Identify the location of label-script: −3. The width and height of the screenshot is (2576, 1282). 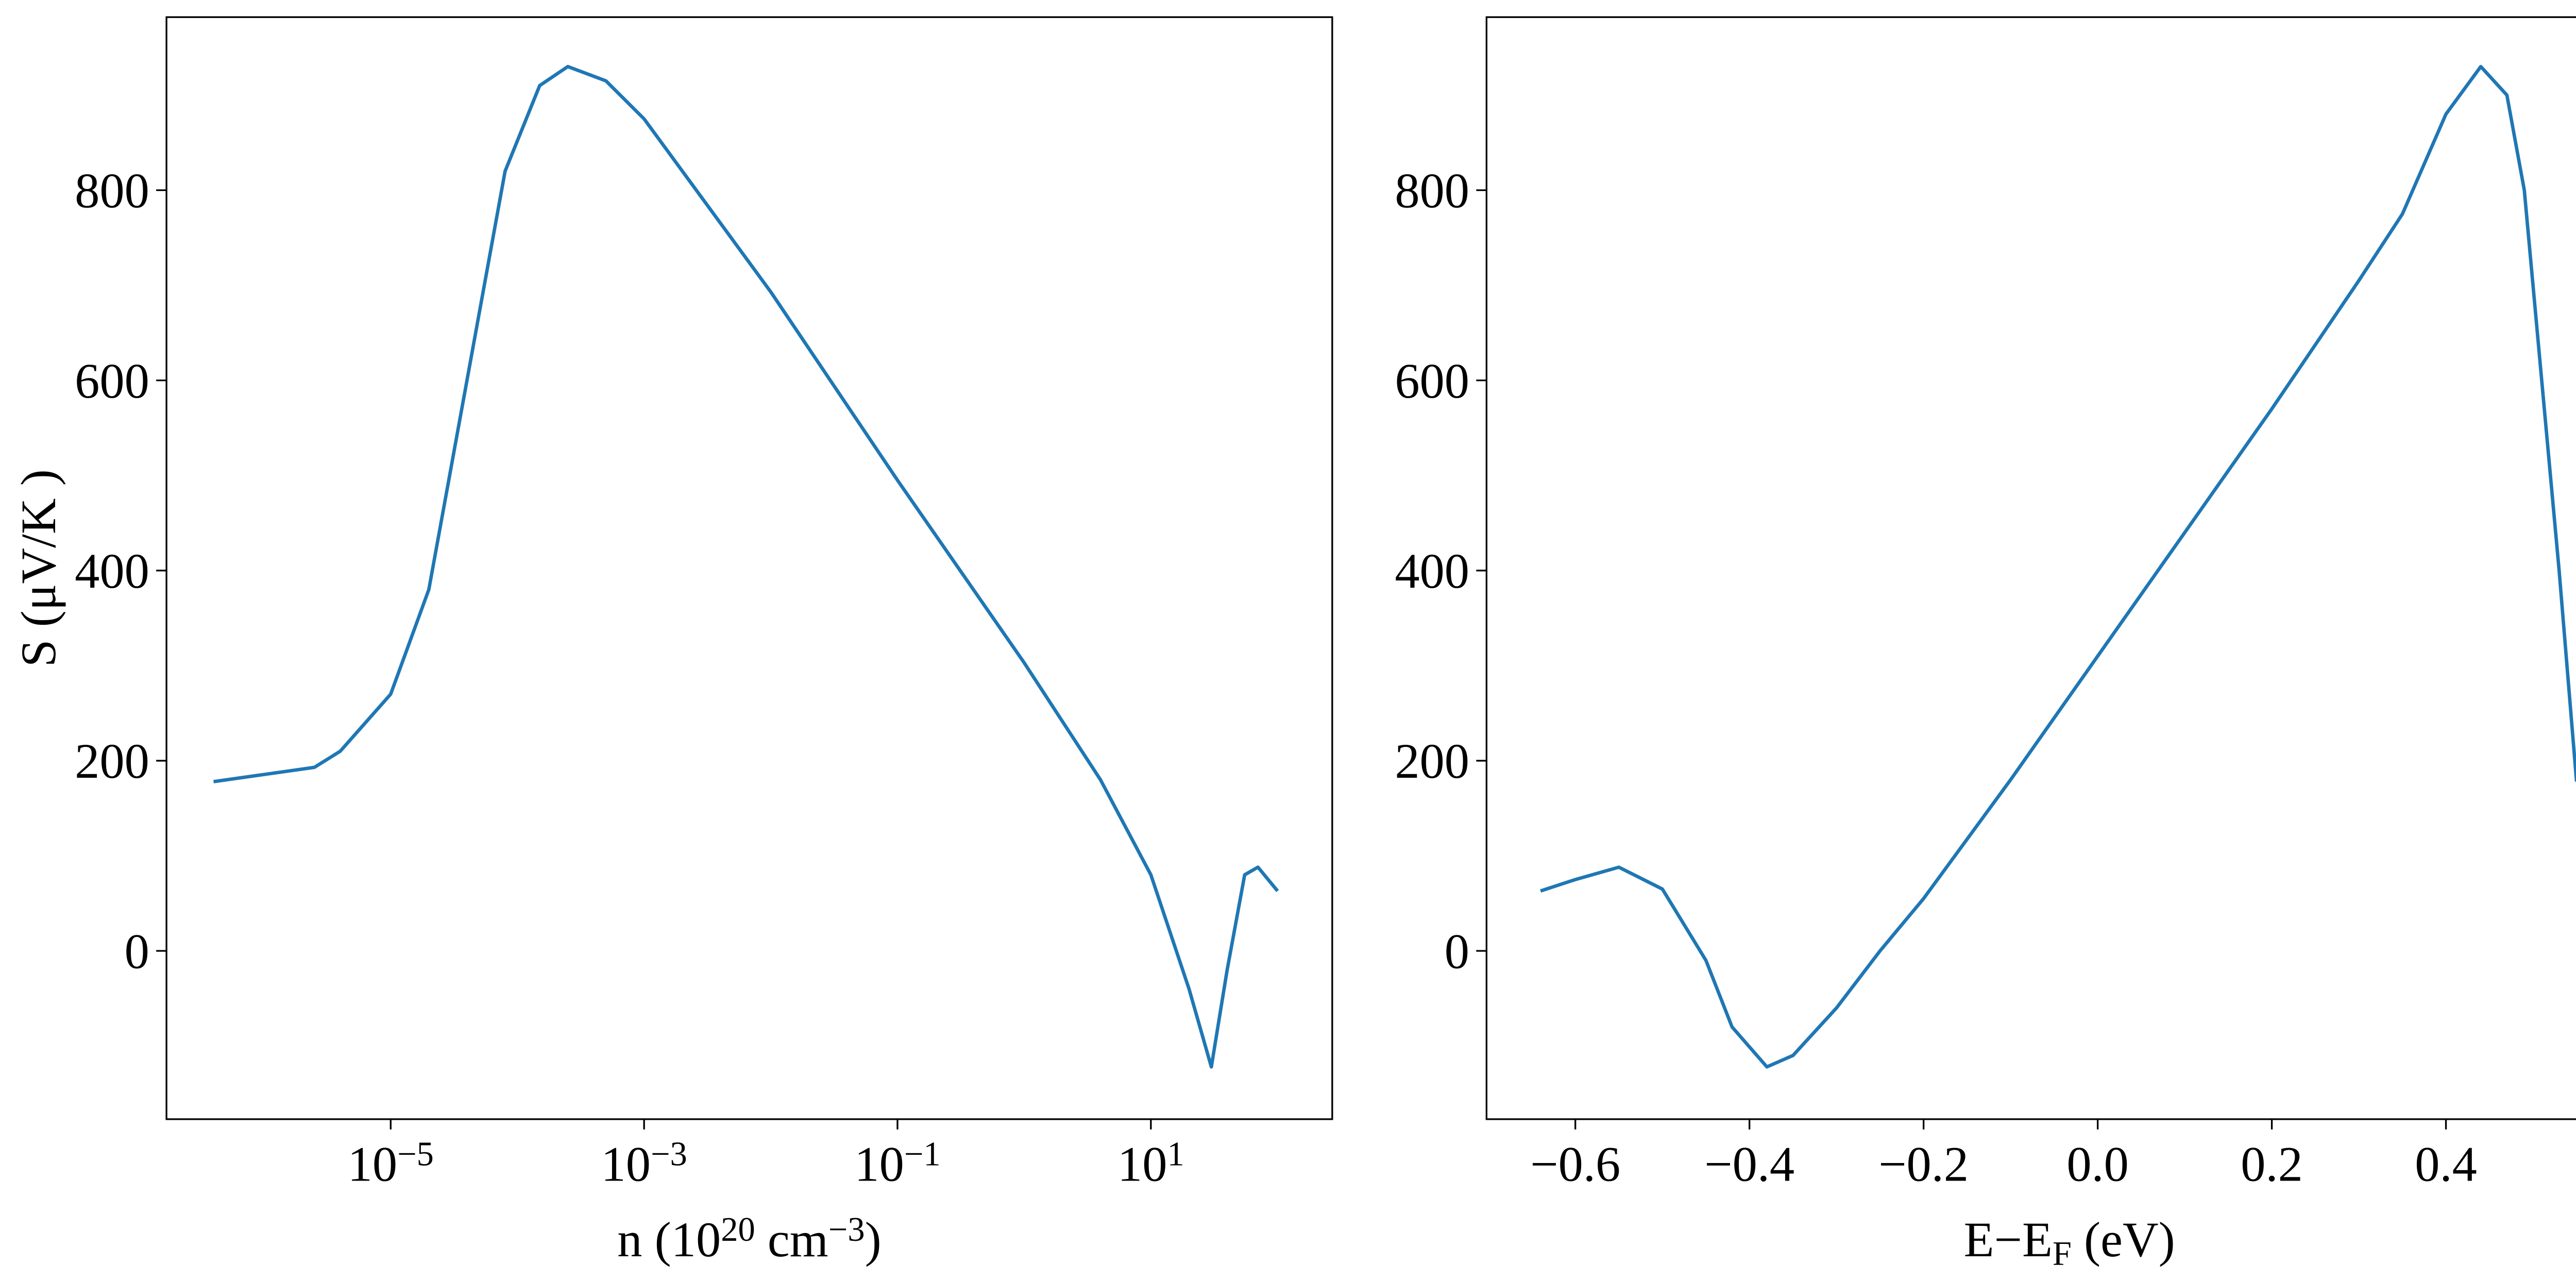
(846, 1230).